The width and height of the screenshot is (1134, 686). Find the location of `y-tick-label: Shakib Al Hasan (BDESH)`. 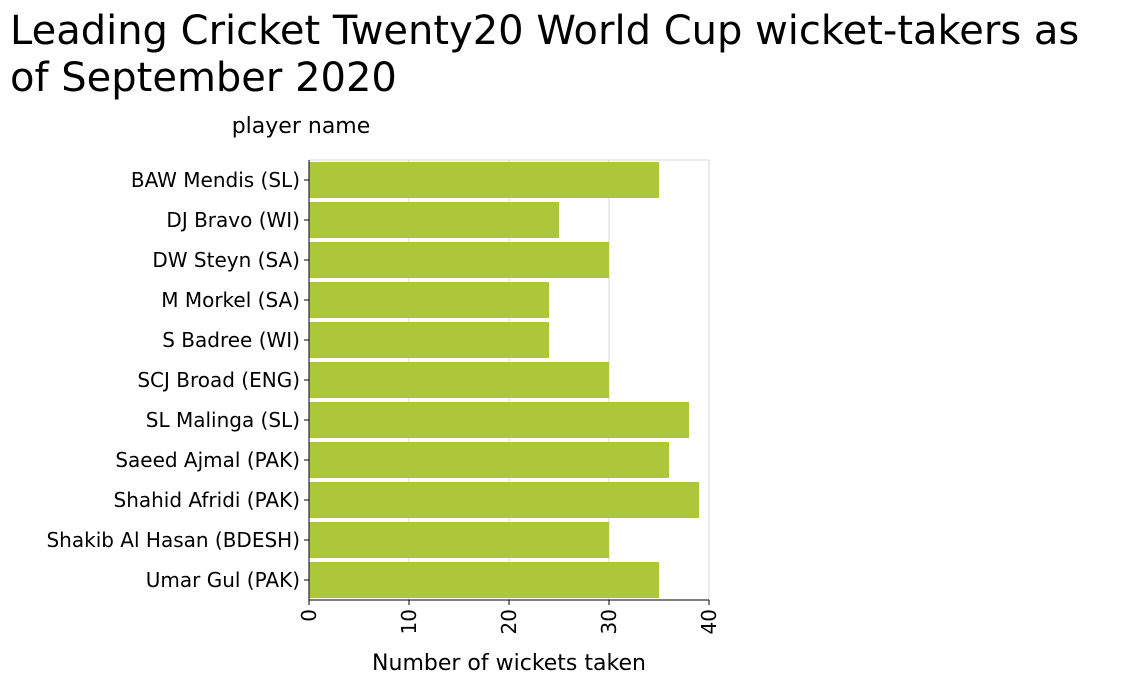

y-tick-label: Shakib Al Hasan (BDESH) is located at coordinates (173, 540).